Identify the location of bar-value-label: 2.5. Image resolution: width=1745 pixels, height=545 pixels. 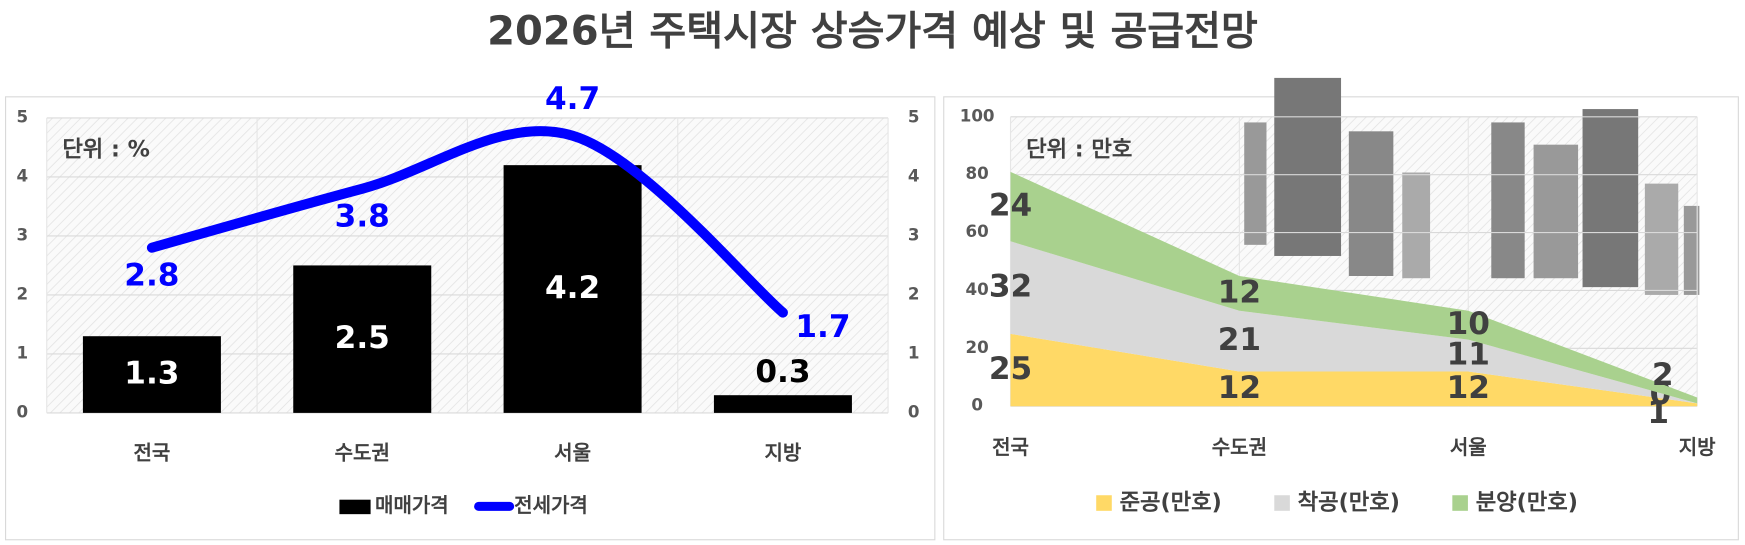
(362, 338).